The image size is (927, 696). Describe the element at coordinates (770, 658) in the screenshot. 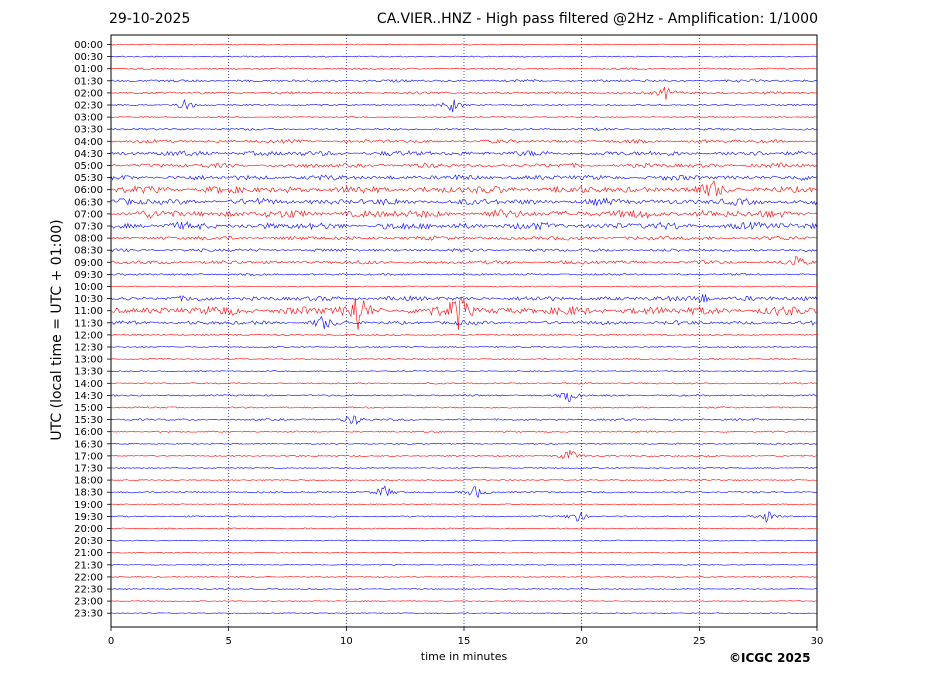

I see `copyright-label: ©ICGC 2025` at that location.